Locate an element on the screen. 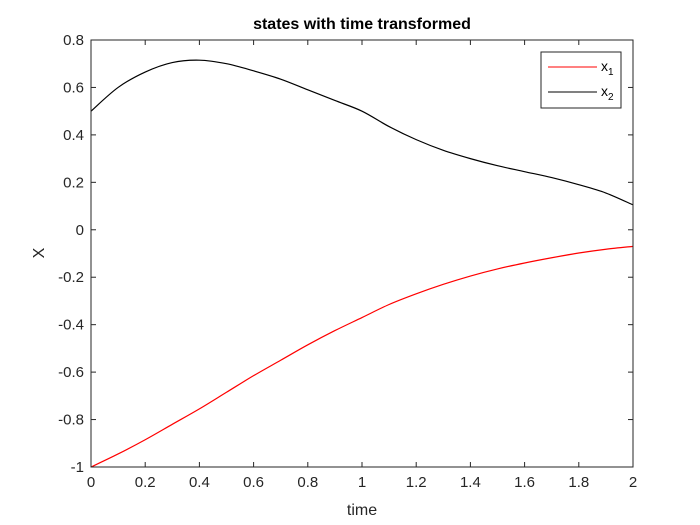 The image size is (700, 525). y-tick-label: 0.6 is located at coordinates (73, 87).